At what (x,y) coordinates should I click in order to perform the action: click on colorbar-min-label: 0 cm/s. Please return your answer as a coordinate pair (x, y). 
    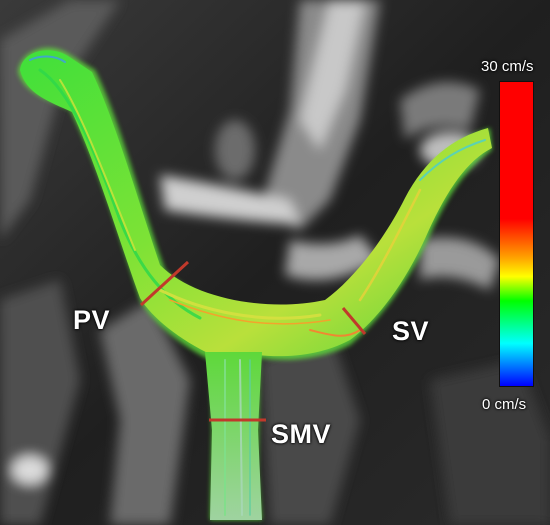
    Looking at the image, I should click on (504, 404).